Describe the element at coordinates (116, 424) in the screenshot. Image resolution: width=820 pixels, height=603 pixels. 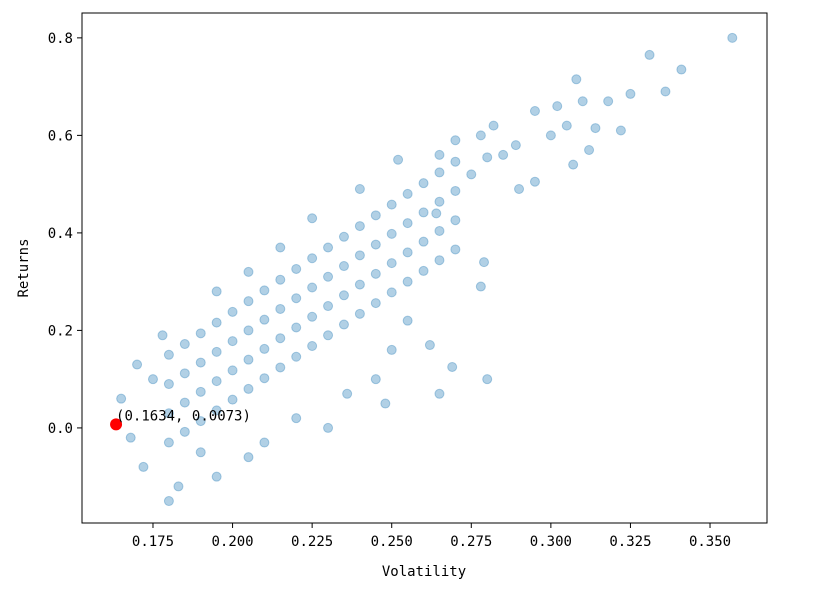
I see `highlight-point` at that location.